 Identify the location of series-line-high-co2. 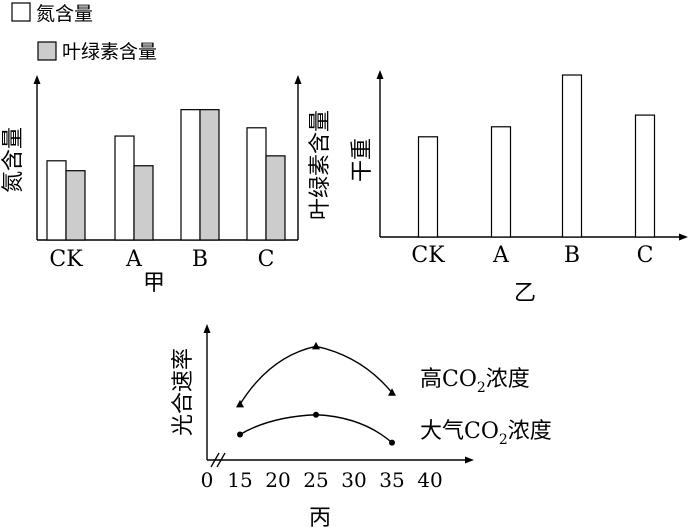
(316, 375).